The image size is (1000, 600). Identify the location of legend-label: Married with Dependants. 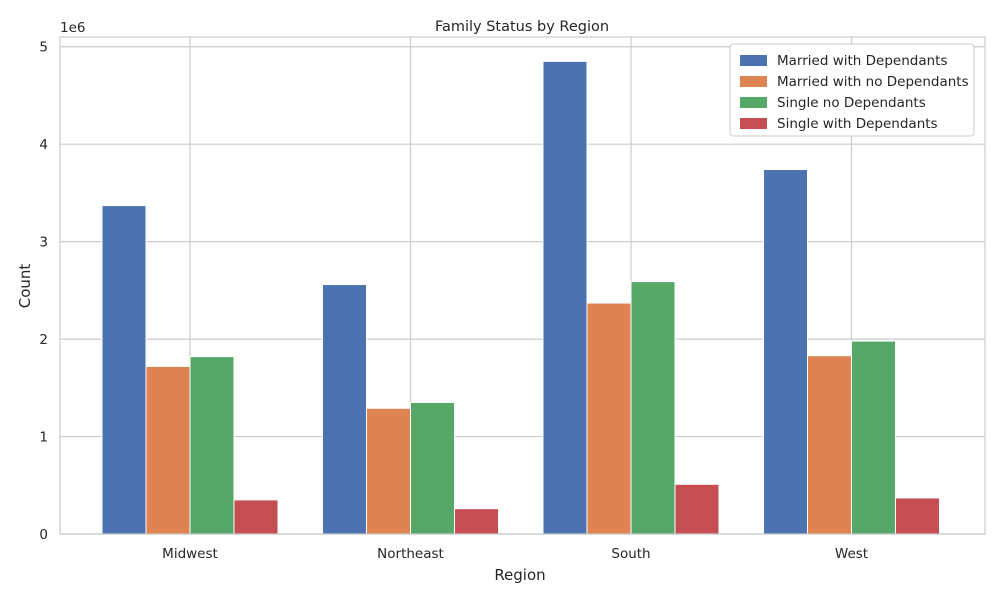
(862, 61).